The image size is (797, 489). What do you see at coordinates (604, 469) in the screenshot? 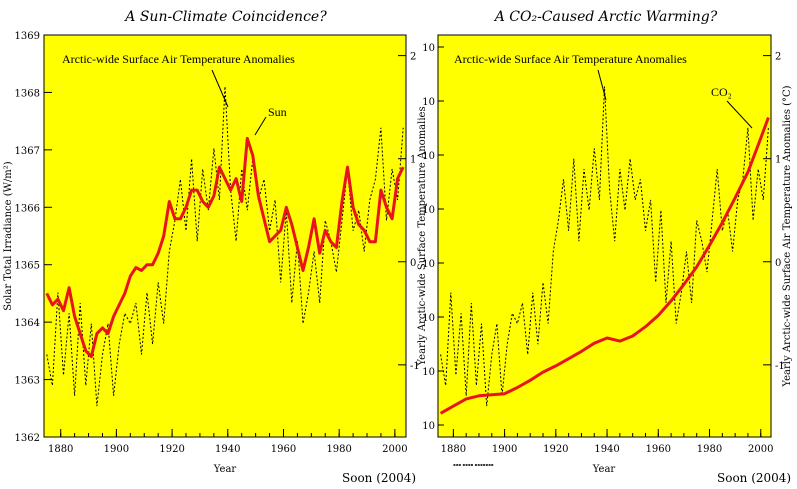
I see `right-x-axis-label: Year` at bounding box center [604, 469].